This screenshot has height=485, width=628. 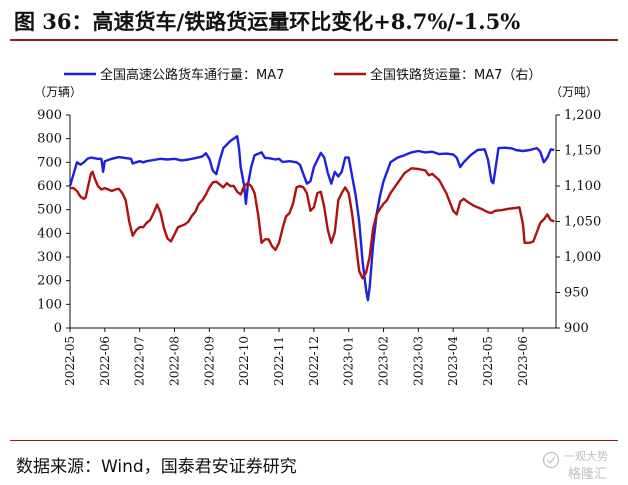 What do you see at coordinates (49, 233) in the screenshot?
I see `y-left-tick-label: 400` at bounding box center [49, 233].